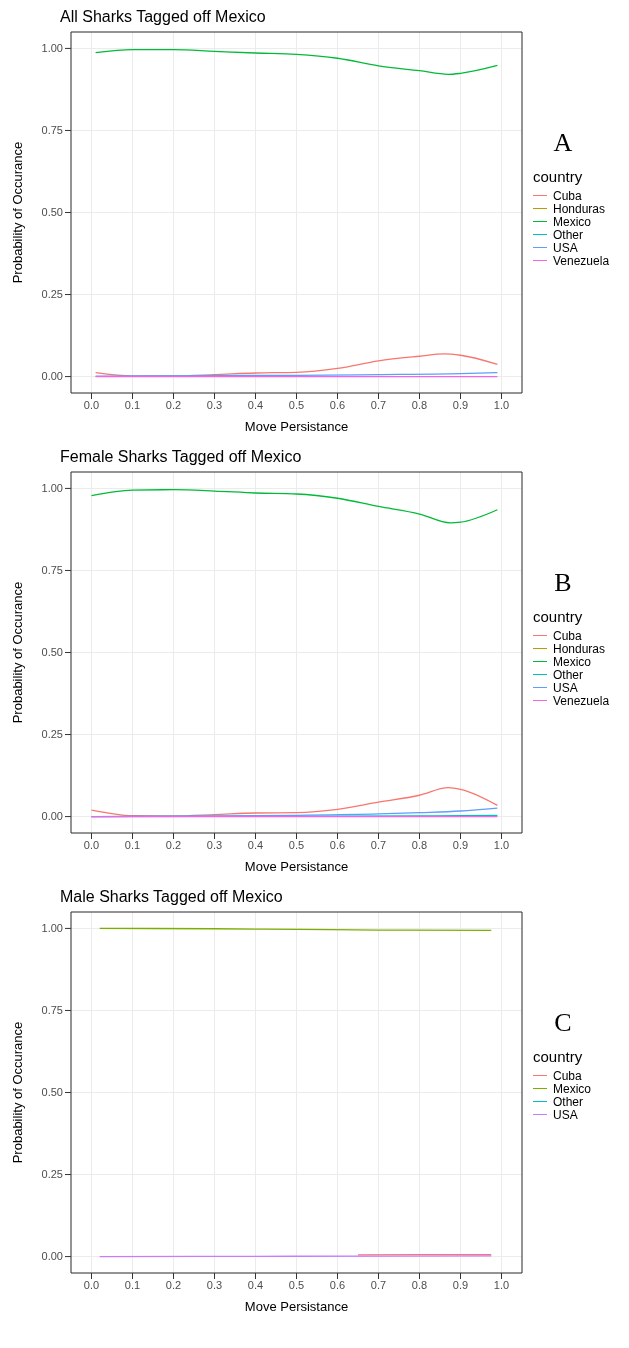 The width and height of the screenshot is (629, 1348). I want to click on chart-title: Female Sharks Tagged off Mexico, so click(181, 457).